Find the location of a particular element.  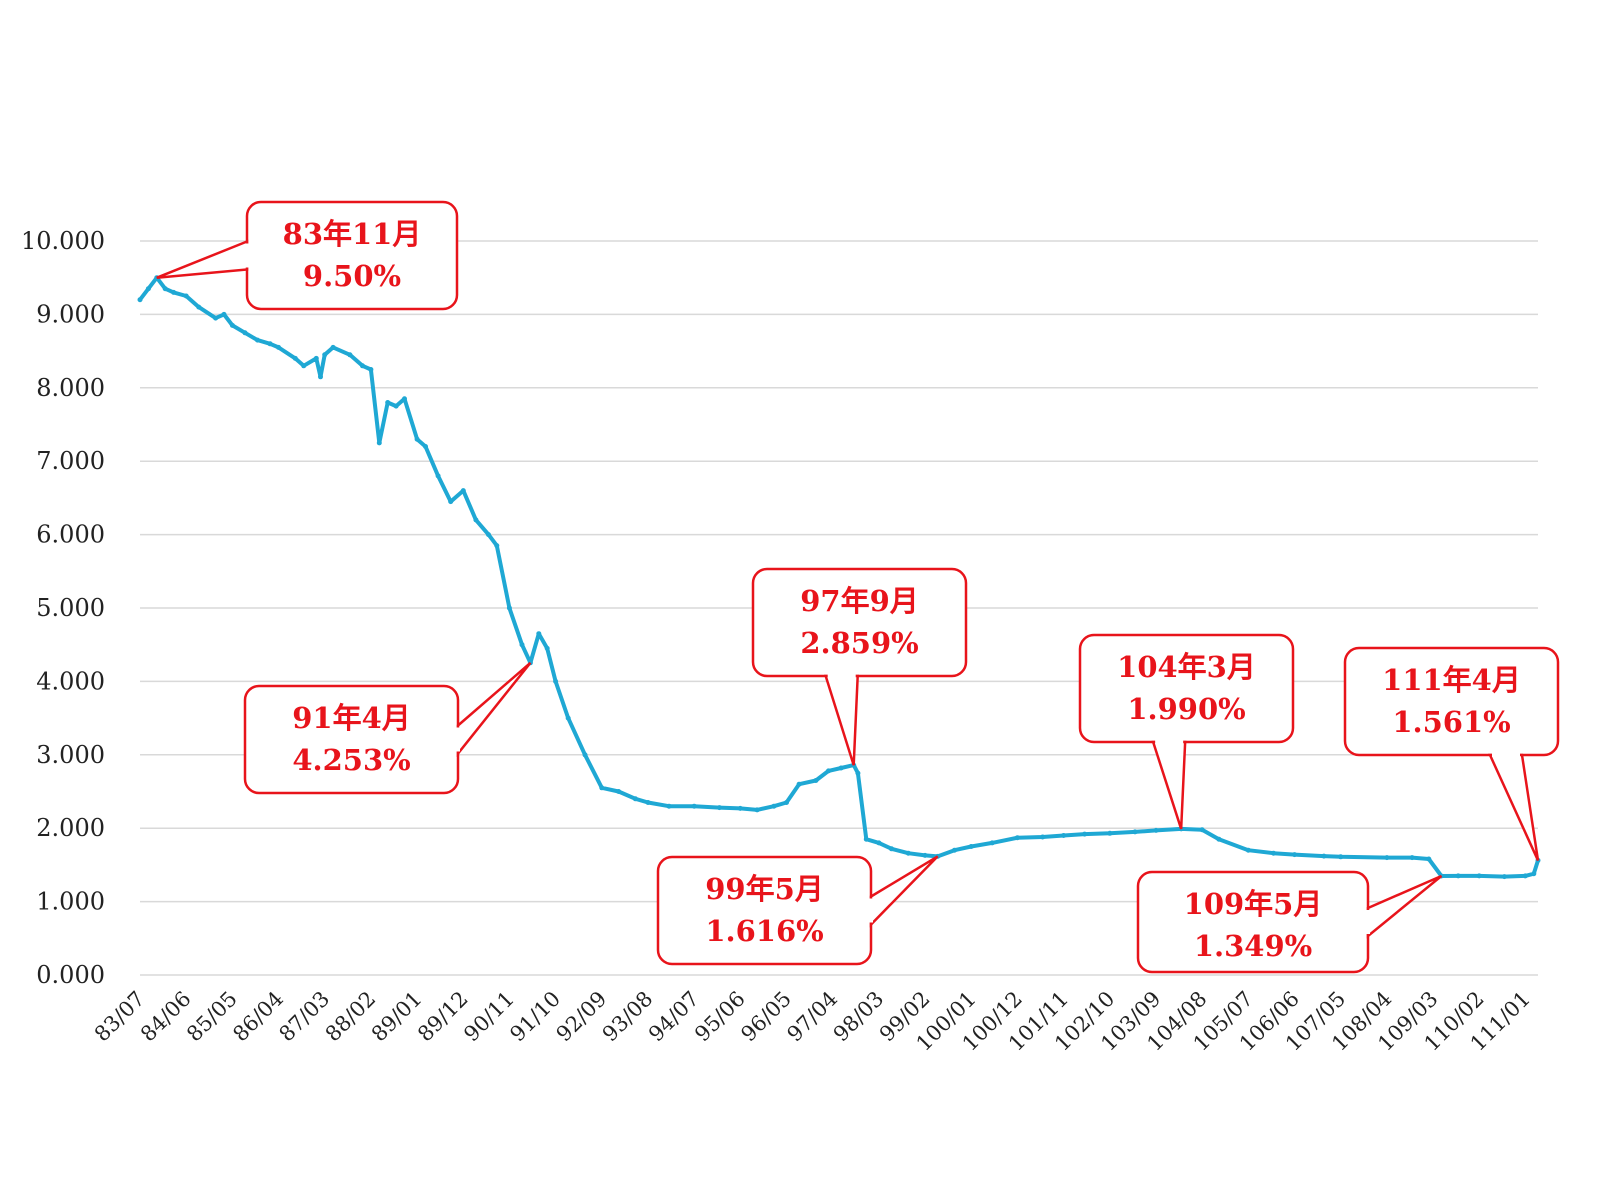

y-tick-label: 4.000 is located at coordinates (70, 681).